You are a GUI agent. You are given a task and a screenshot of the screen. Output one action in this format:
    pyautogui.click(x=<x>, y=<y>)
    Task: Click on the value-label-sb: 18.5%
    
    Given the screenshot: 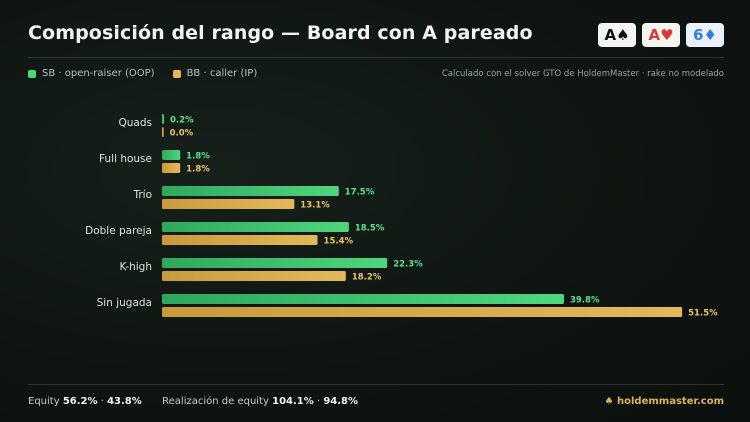 What is the action you would take?
    pyautogui.click(x=370, y=229)
    